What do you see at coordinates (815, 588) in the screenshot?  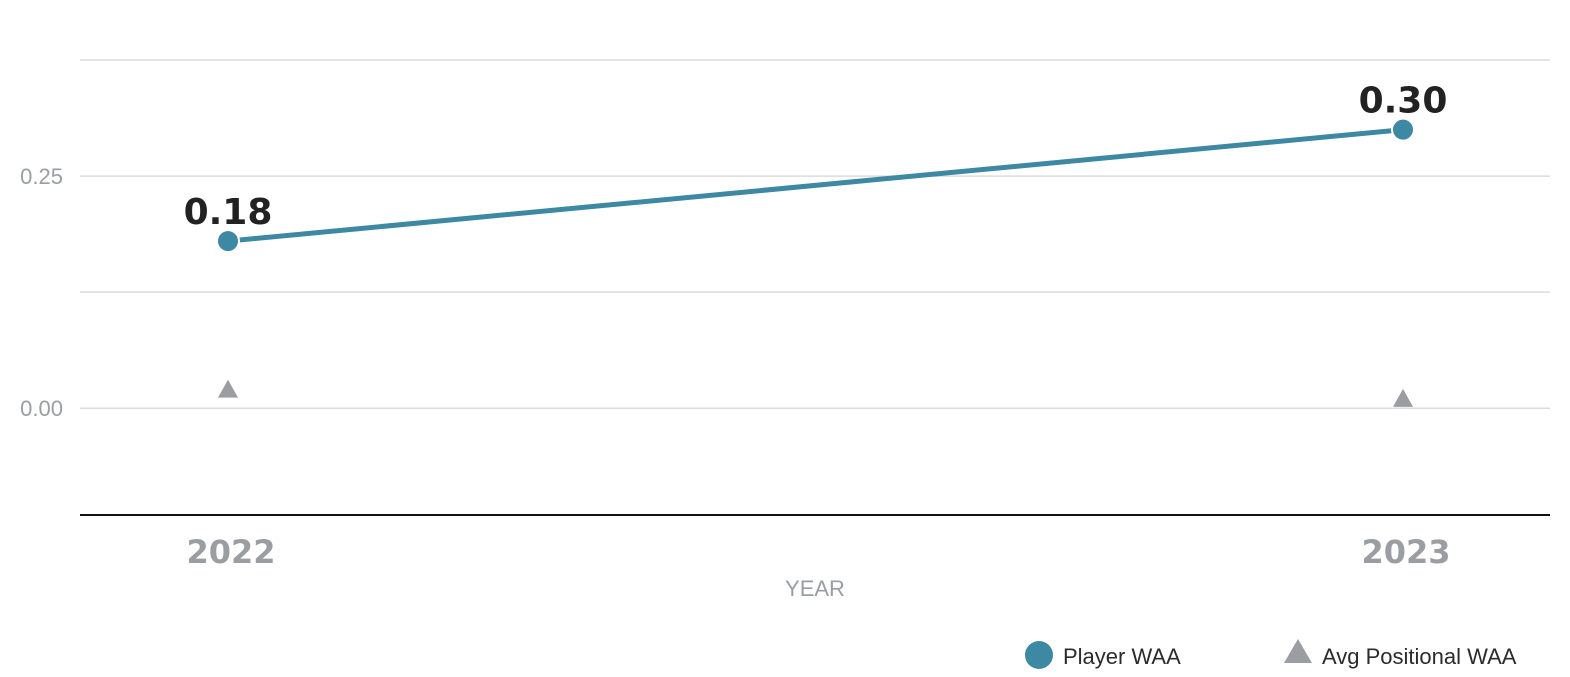 I see `x-axis-label: YEAR` at bounding box center [815, 588].